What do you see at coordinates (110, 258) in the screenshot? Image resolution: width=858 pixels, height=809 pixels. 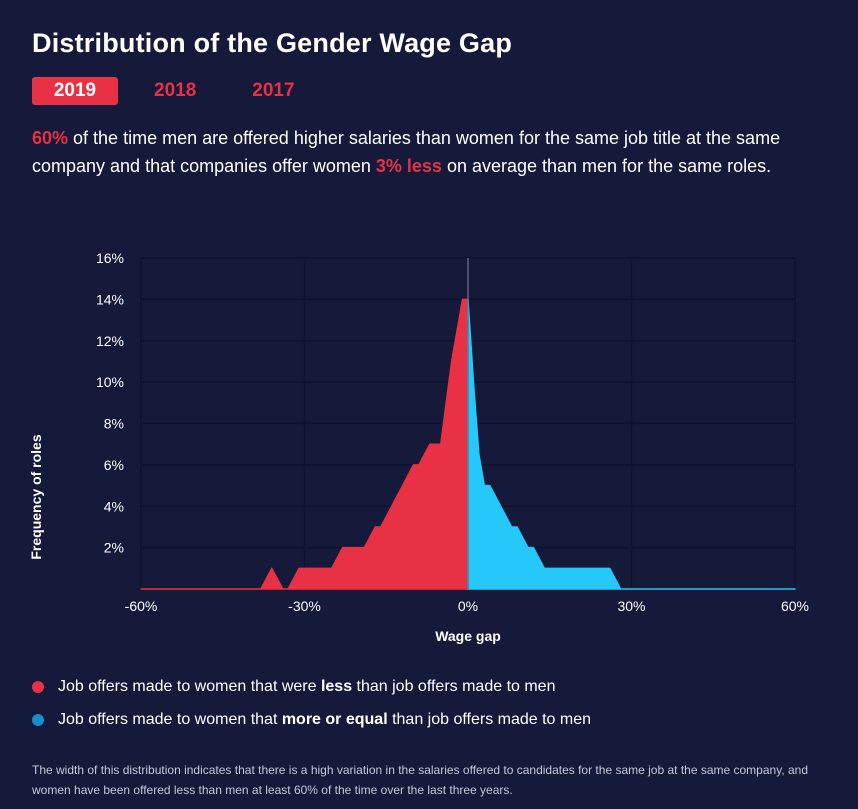 I see `y-tick-label: 16%` at bounding box center [110, 258].